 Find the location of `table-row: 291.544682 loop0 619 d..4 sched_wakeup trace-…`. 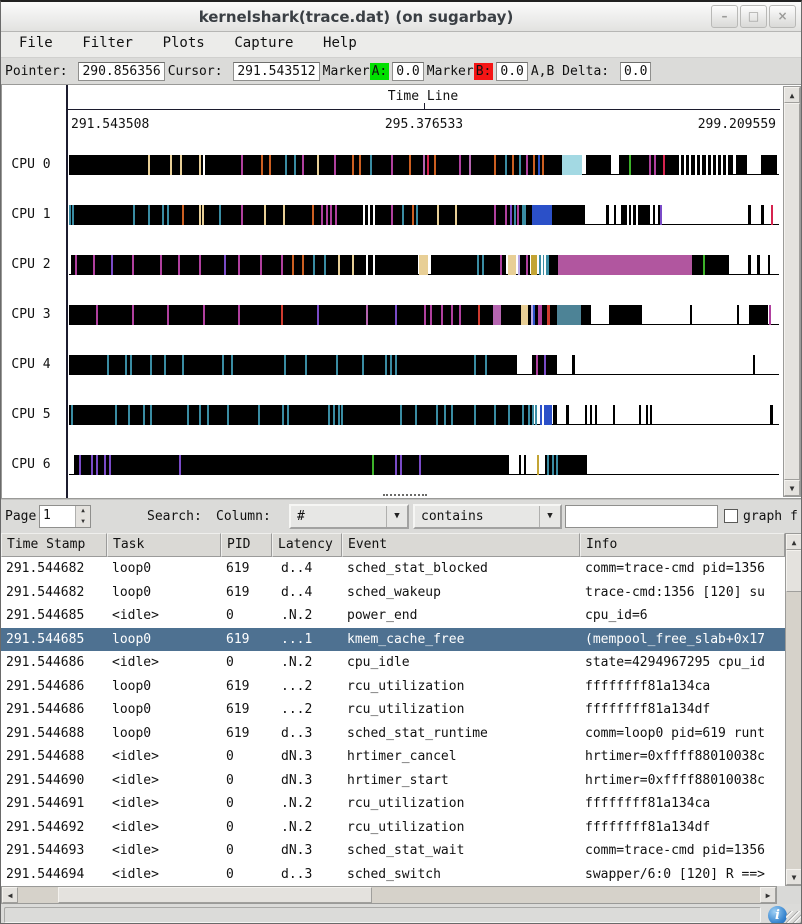

table-row: 291.544682 loop0 619 d..4 sched_wakeup trace-… is located at coordinates (393, 592).